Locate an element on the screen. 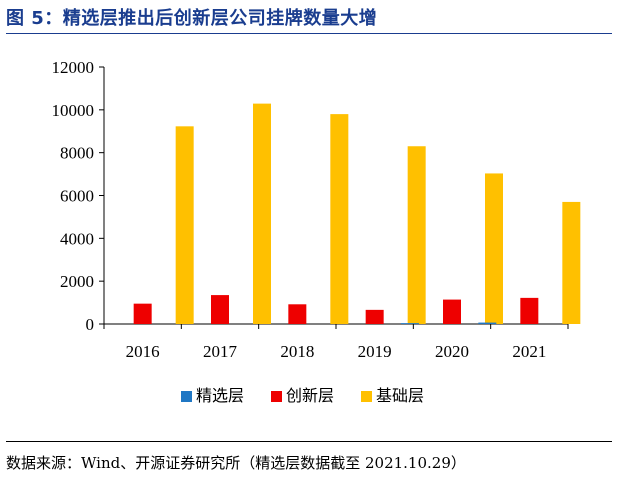 Image resolution: width=628 pixels, height=481 pixels. bar-2-2018 is located at coordinates (339, 219).